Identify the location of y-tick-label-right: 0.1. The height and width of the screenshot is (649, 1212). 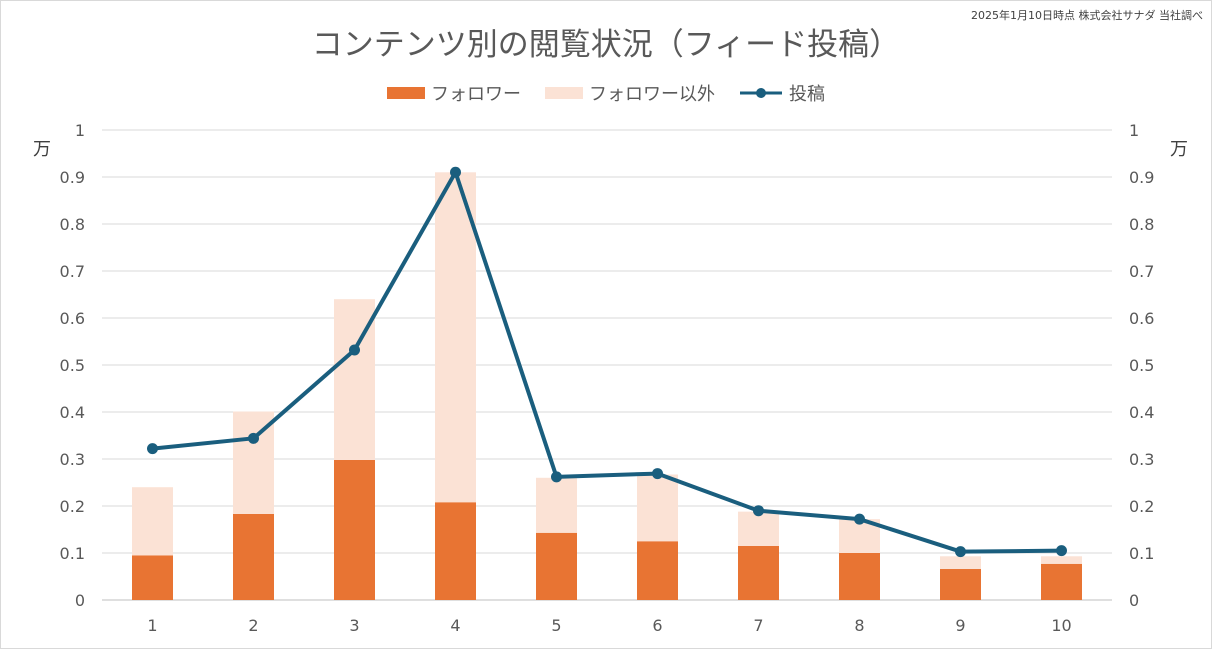
(1141, 553).